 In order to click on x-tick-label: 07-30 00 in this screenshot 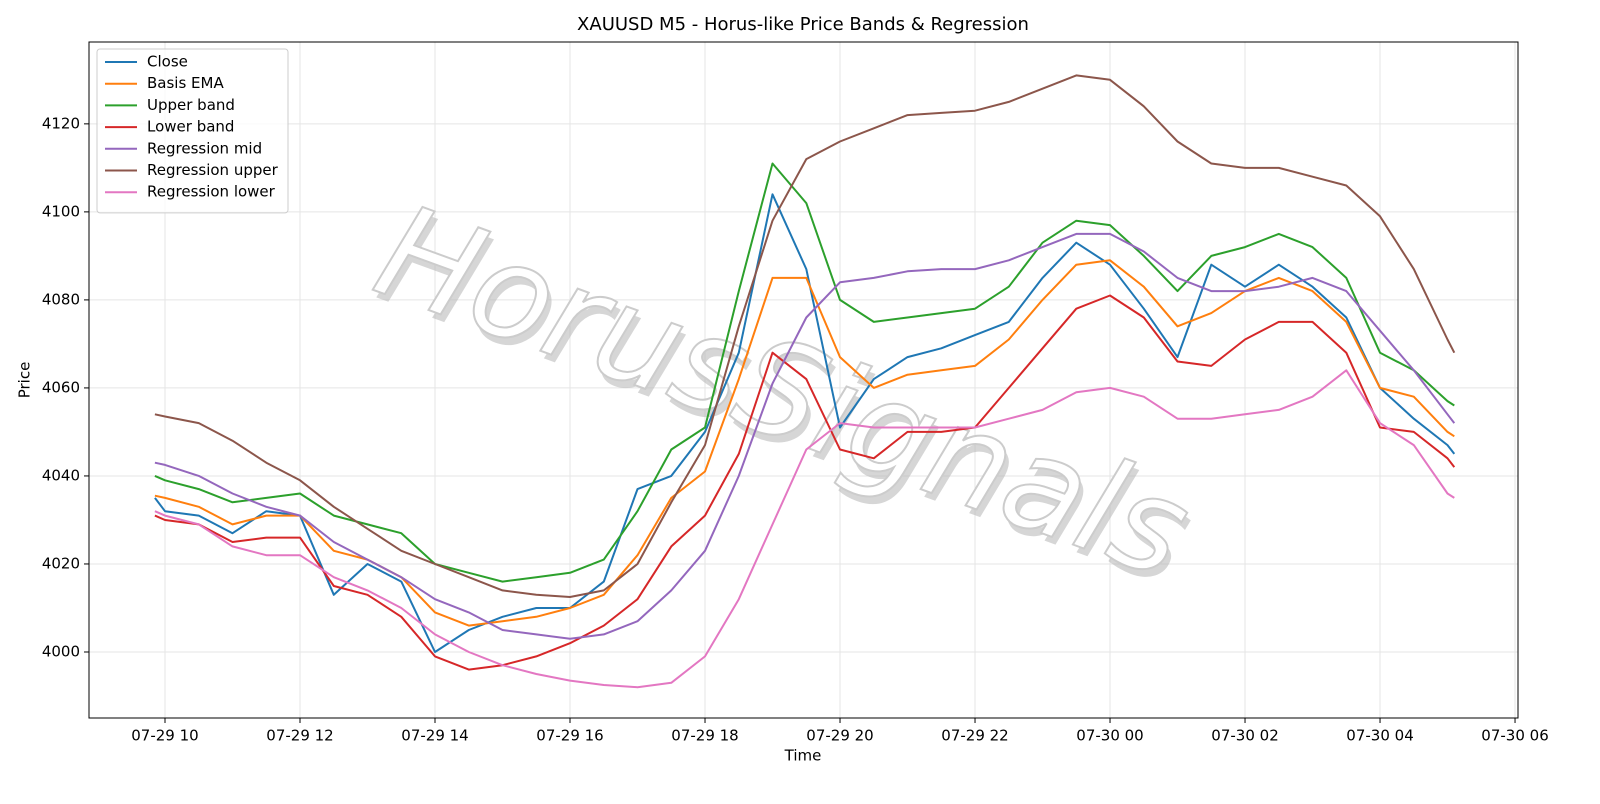, I will do `click(1109, 736)`.